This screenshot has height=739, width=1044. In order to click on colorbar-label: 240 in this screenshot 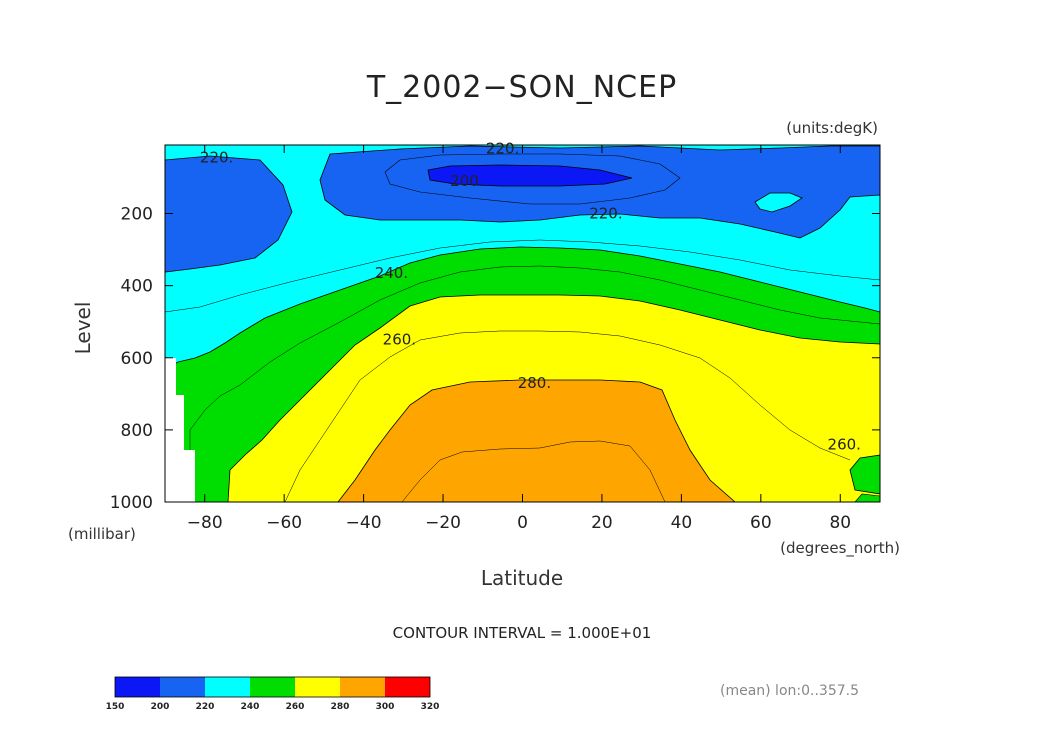, I will do `click(250, 707)`.